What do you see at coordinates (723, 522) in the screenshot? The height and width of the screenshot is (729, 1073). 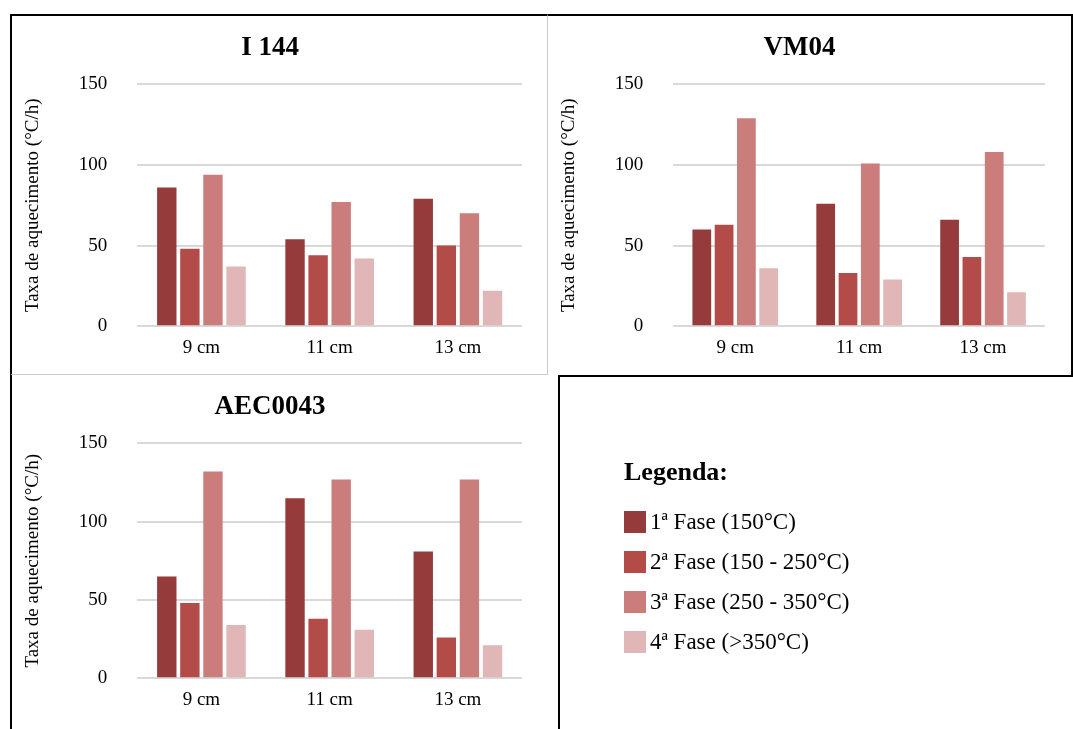 I see `legend-label: 1ª Fase (150°C)` at bounding box center [723, 522].